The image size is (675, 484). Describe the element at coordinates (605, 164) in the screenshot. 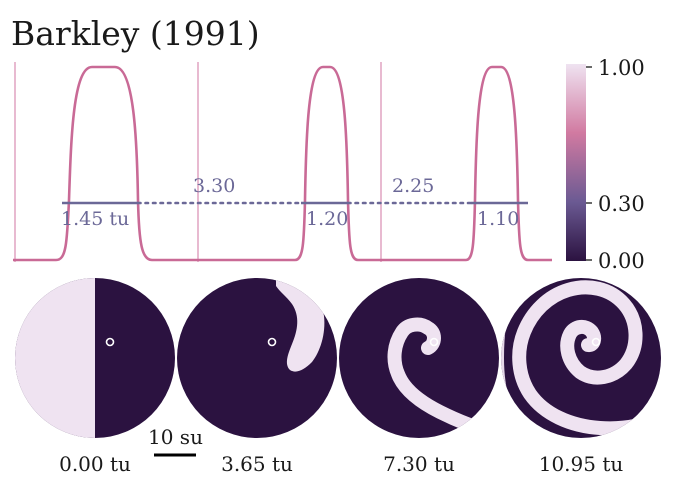

I see `colorbar: 1.00 0.30 0.00` at that location.